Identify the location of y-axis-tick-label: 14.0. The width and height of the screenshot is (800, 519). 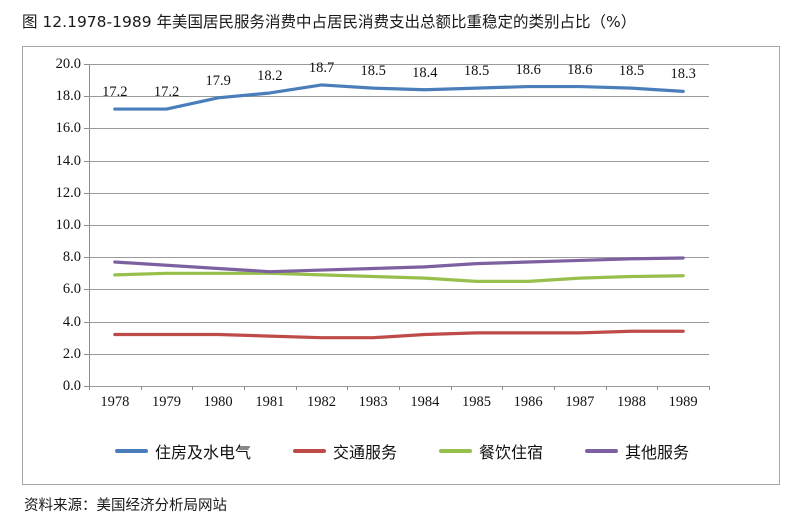
(68, 160).